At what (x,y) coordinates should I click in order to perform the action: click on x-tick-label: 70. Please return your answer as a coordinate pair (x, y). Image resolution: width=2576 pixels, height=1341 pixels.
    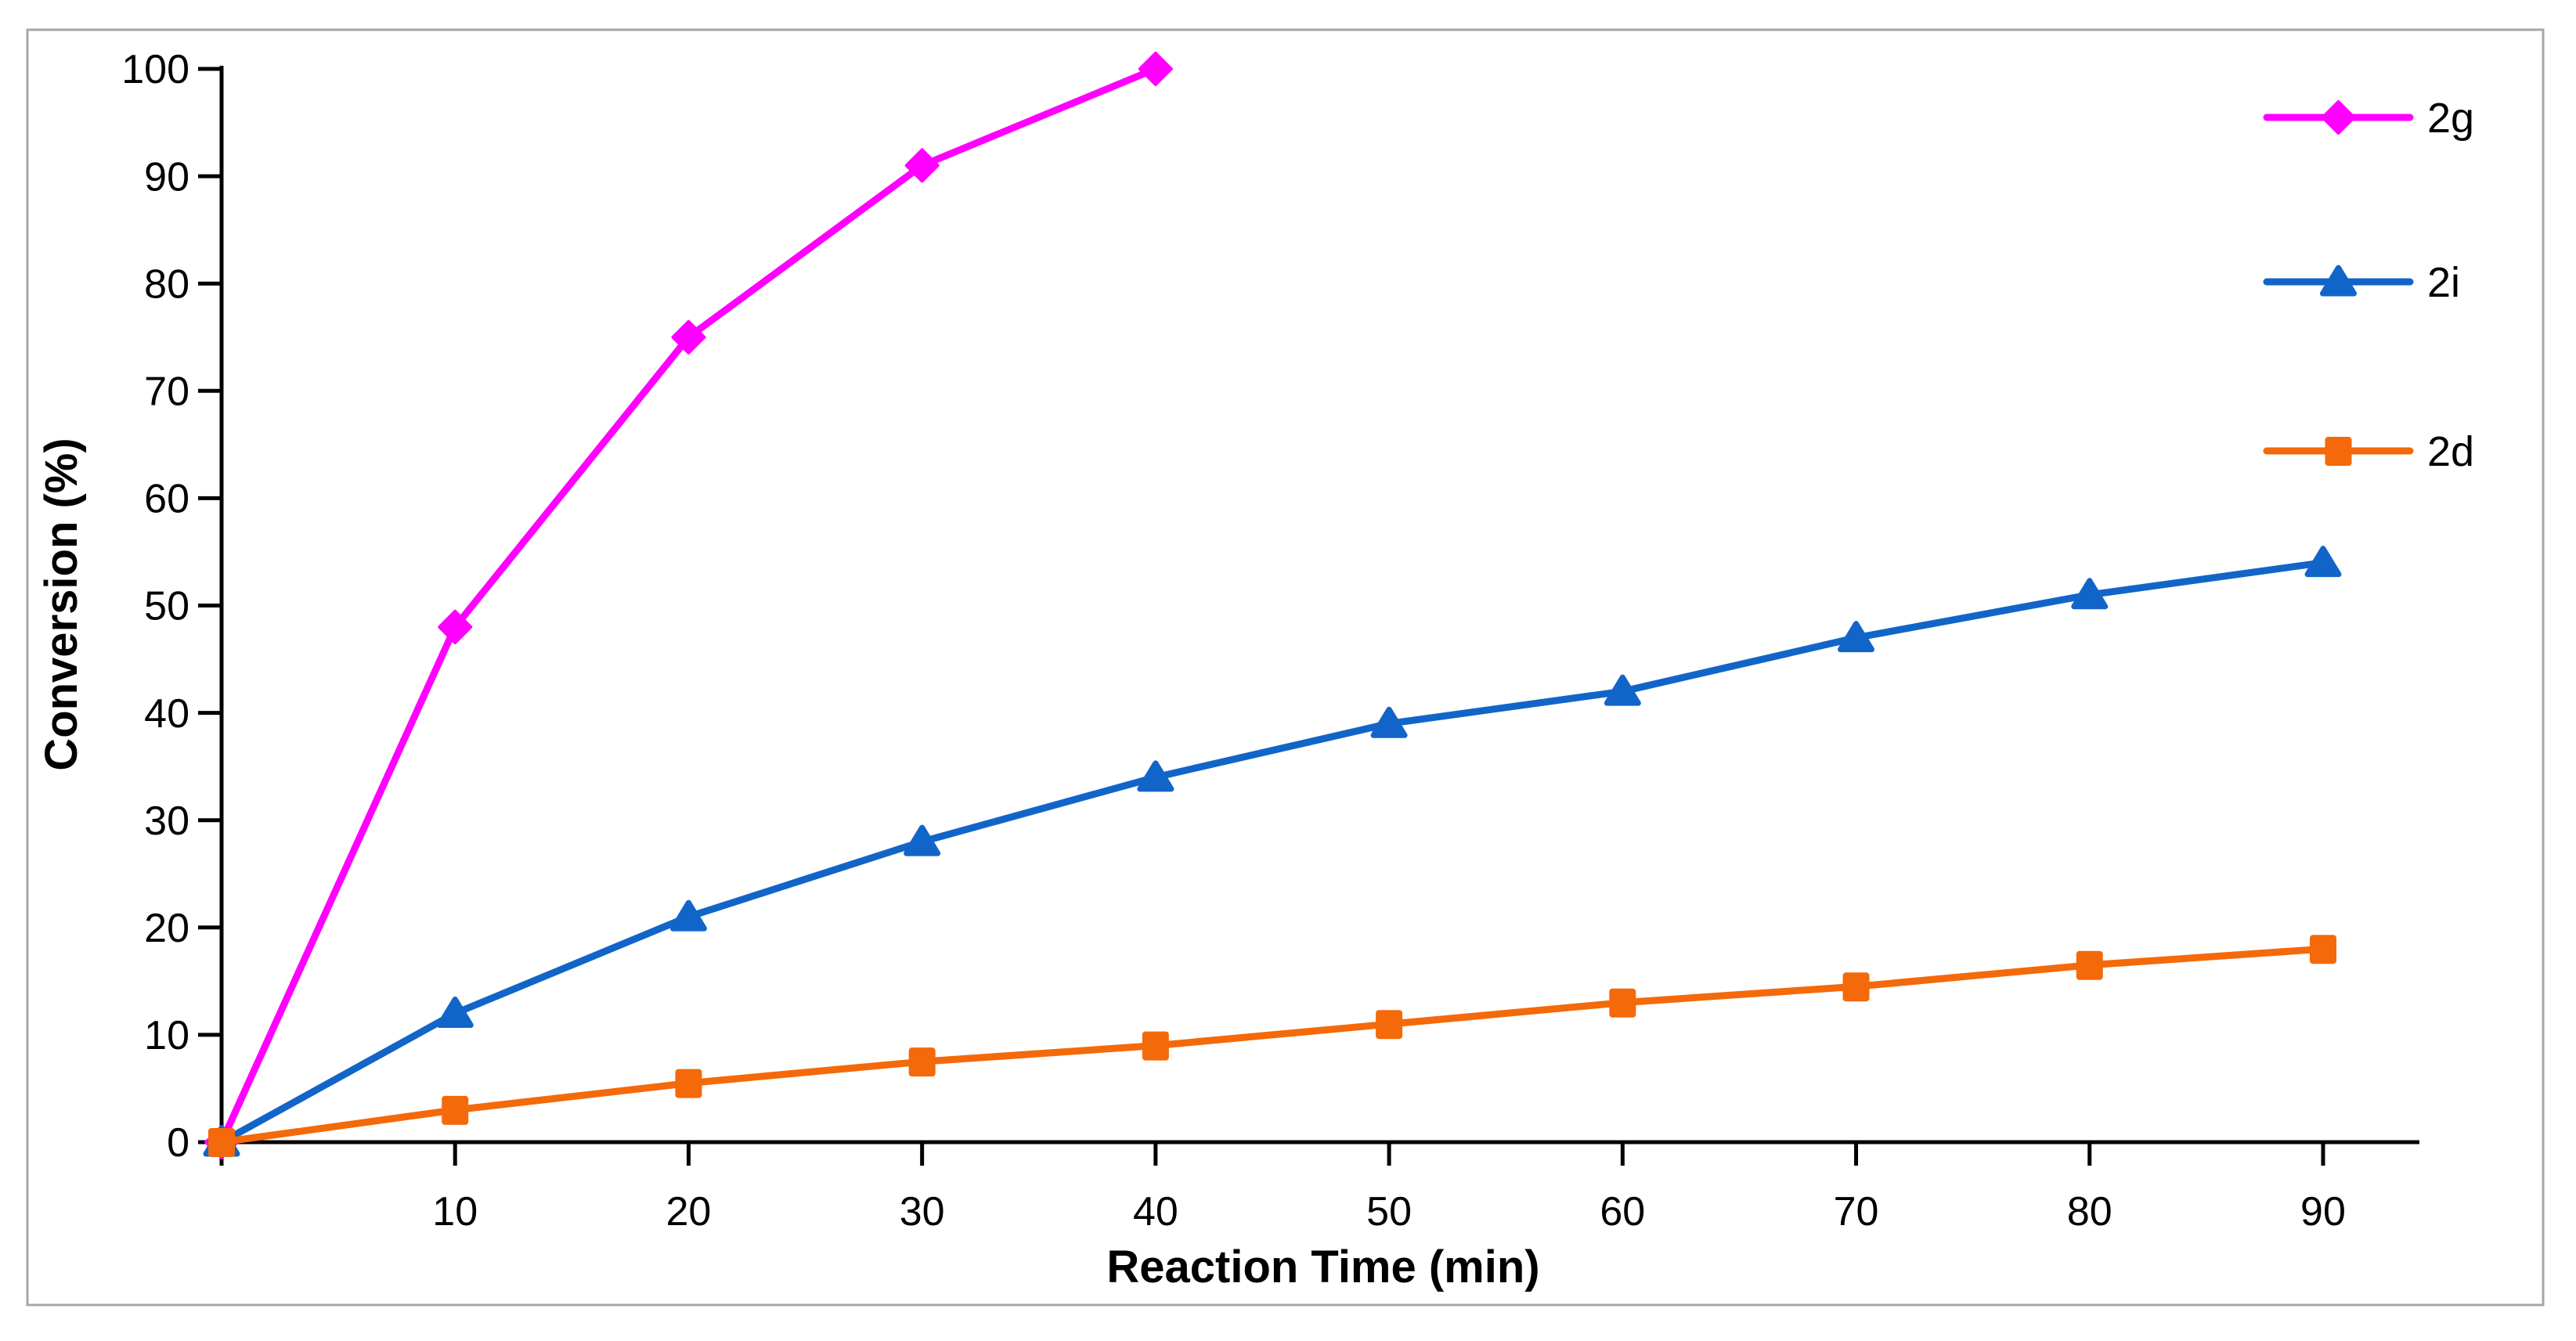
    Looking at the image, I should click on (1857, 1212).